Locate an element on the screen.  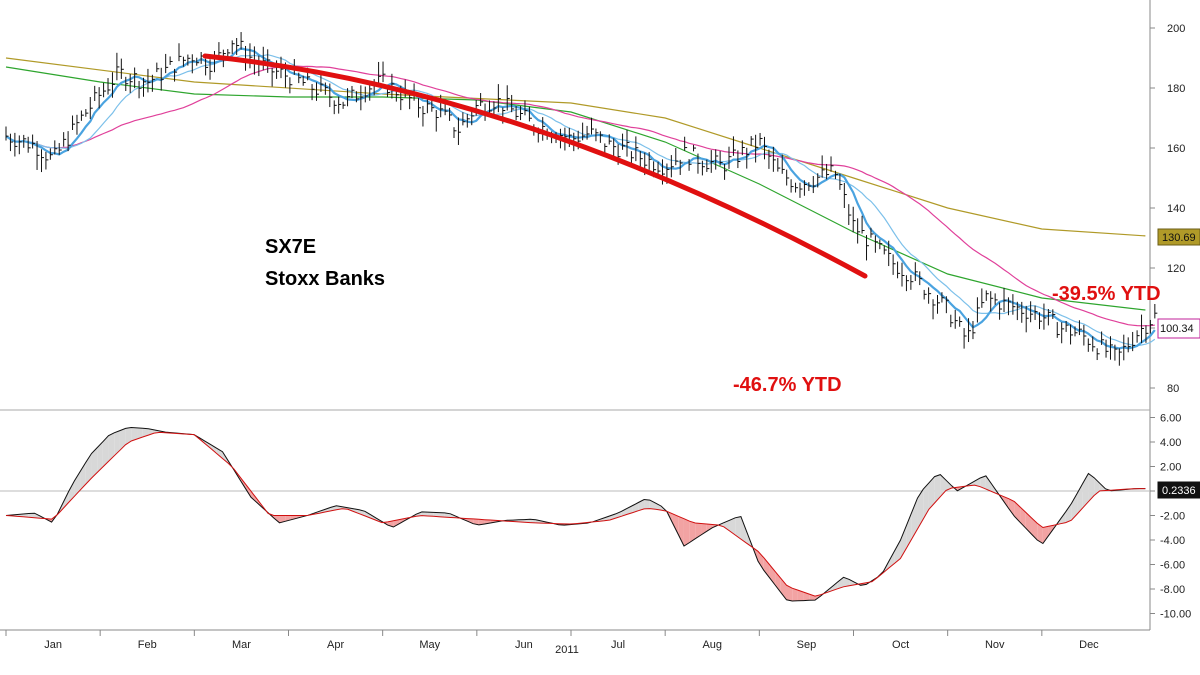
month-axis: Jan Feb Mar Apr May Jun Jul Aug Sep Oct Nov Dec is located at coordinates (552, 640).